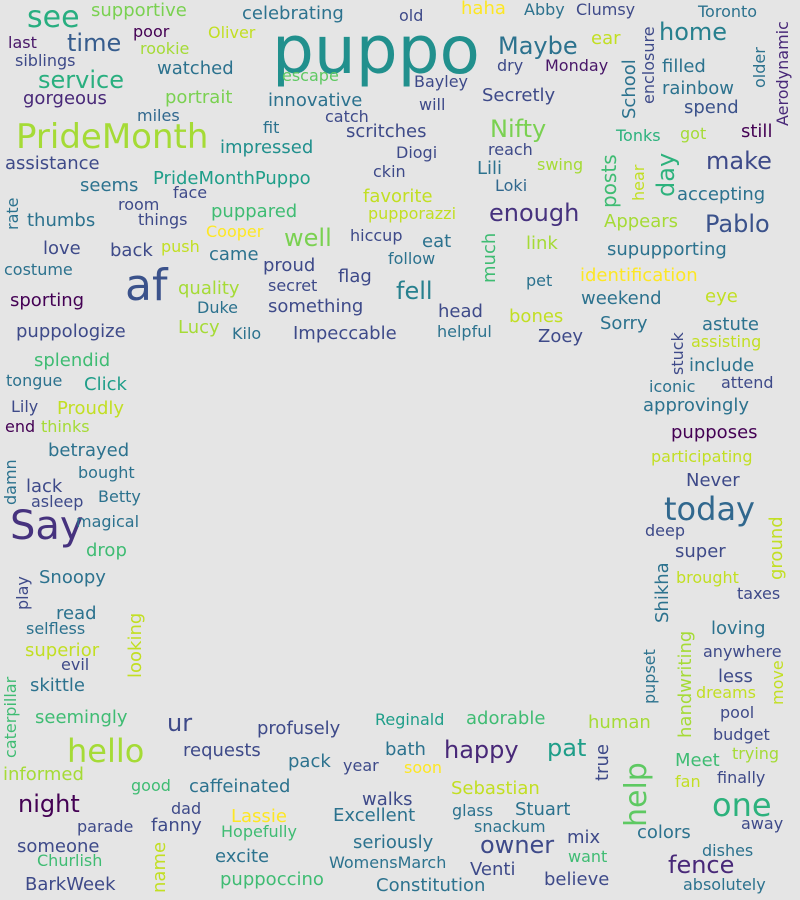 The image size is (800, 900). Describe the element at coordinates (131, 250) in the screenshot. I see `word-back: back` at that location.